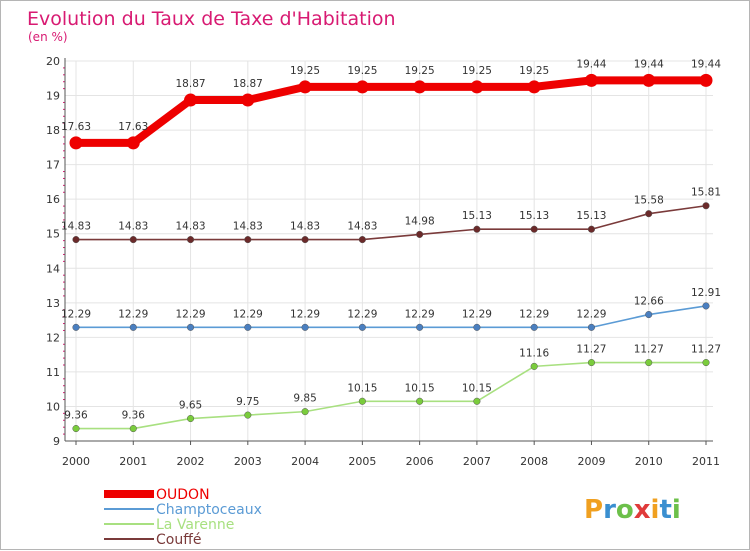 Image resolution: width=750 pixels, height=551 pixels. I want to click on data-label: 12.66, so click(649, 302).